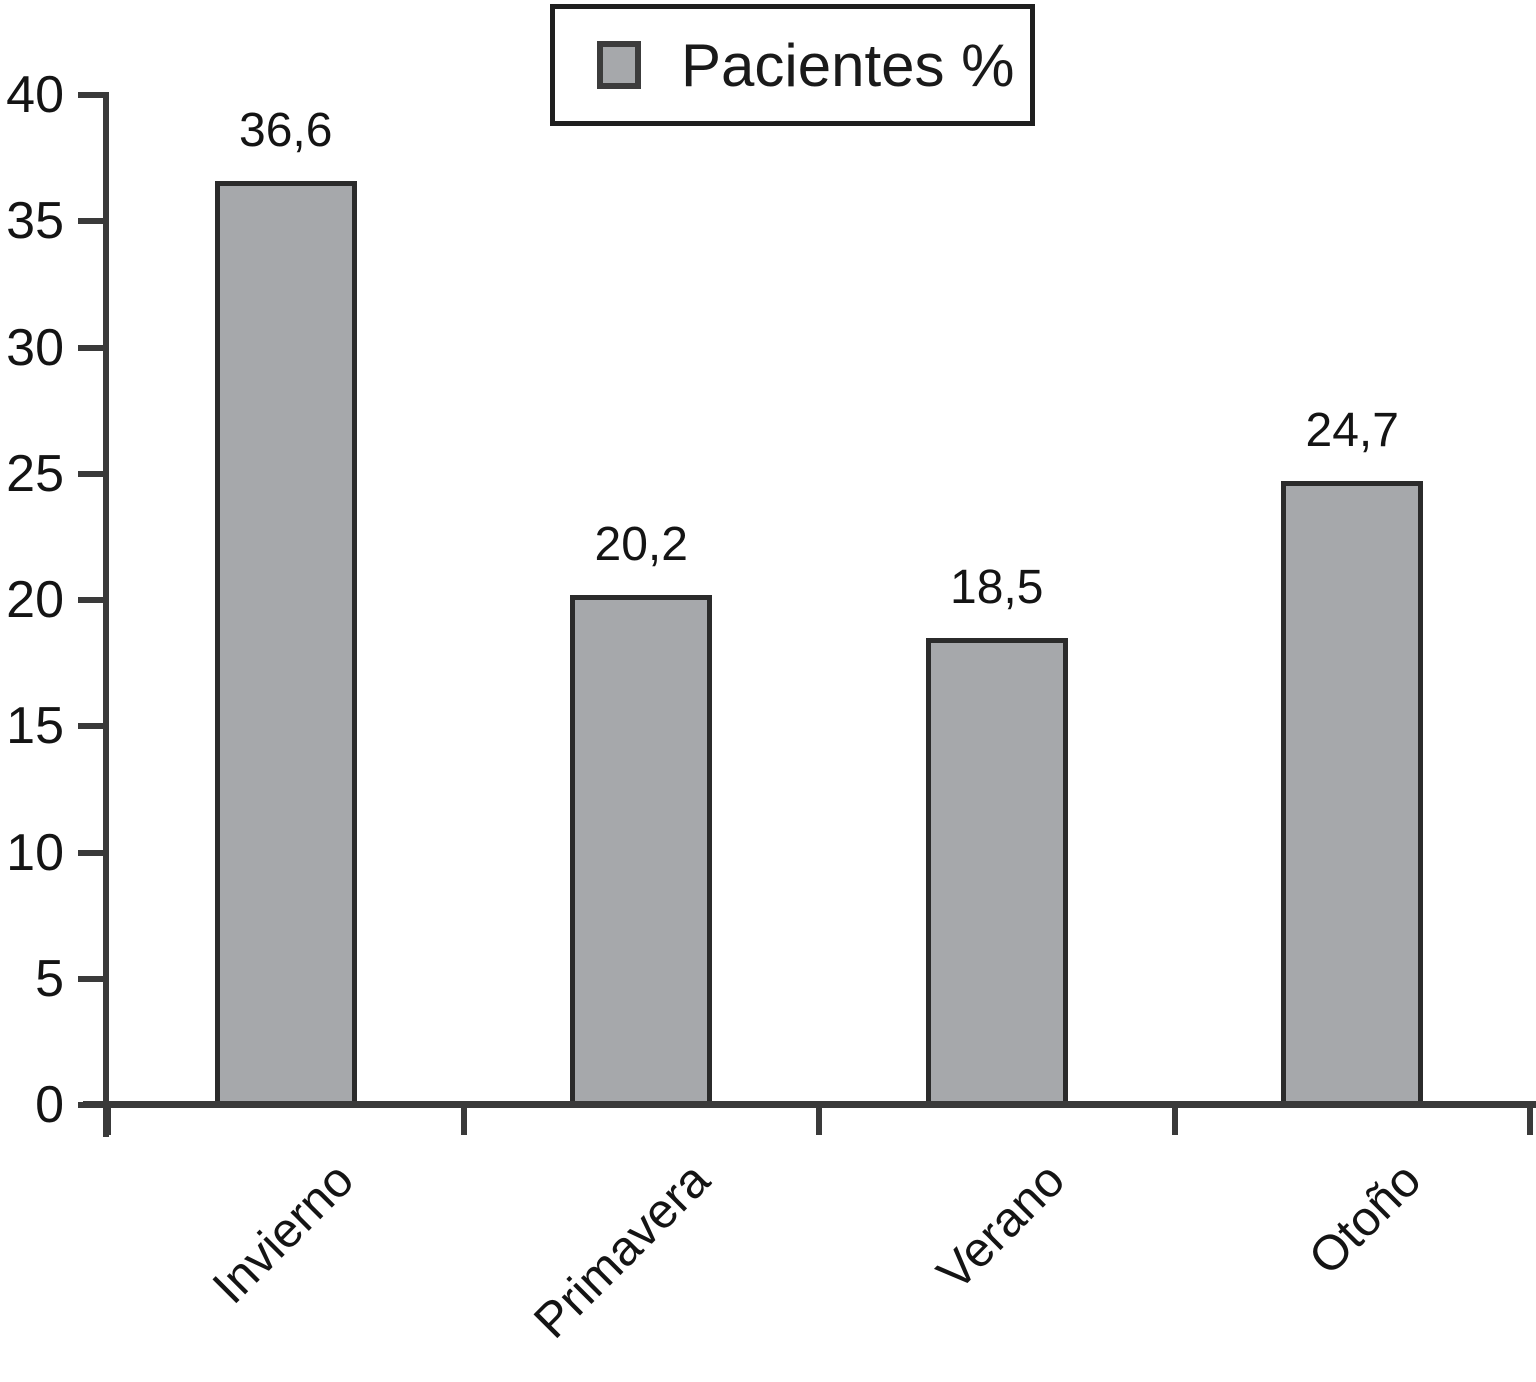 Image resolution: width=1536 pixels, height=1382 pixels. I want to click on bar-value-label: 18,5, so click(997, 587).